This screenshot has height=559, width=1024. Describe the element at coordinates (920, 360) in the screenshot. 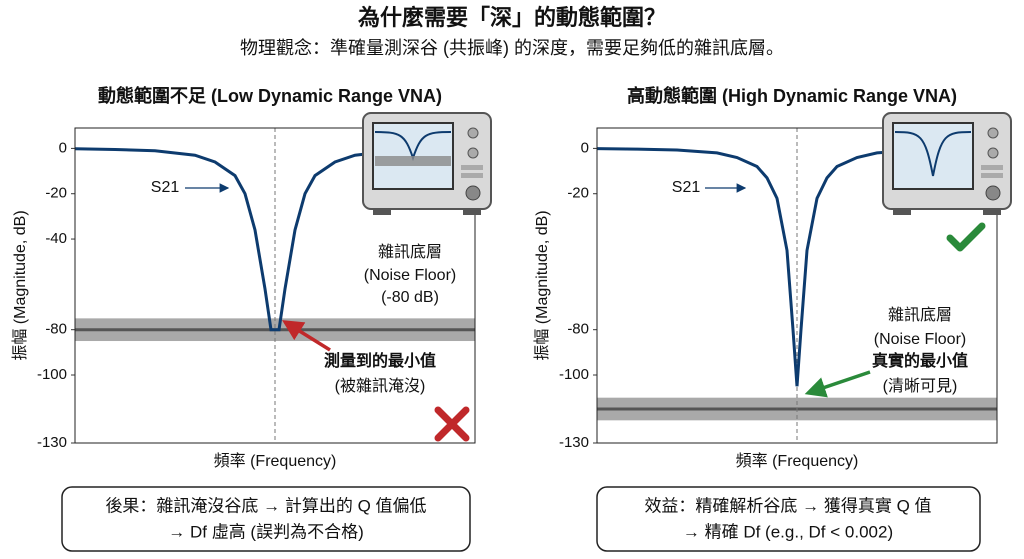

I see `annotation: 真實的最小值` at that location.